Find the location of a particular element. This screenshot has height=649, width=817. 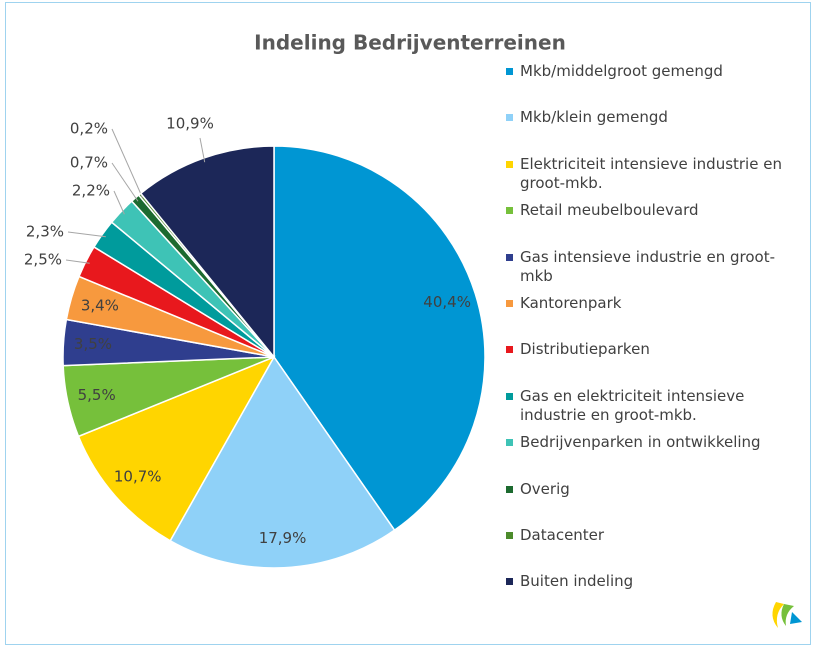

legend-item: Datacenter is located at coordinates (649, 535).